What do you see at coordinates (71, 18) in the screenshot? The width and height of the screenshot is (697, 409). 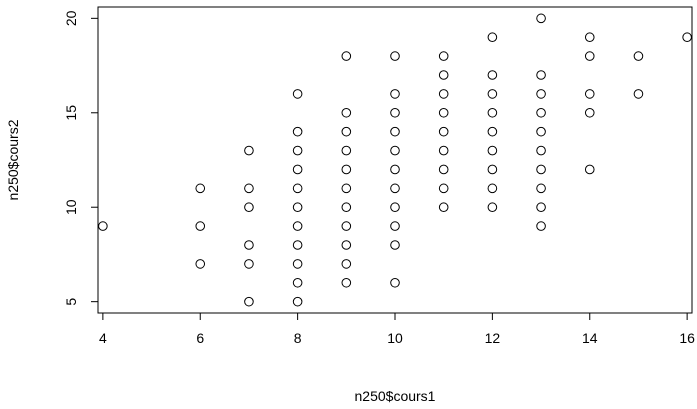 I see `y-tick-label: 20` at bounding box center [71, 18].